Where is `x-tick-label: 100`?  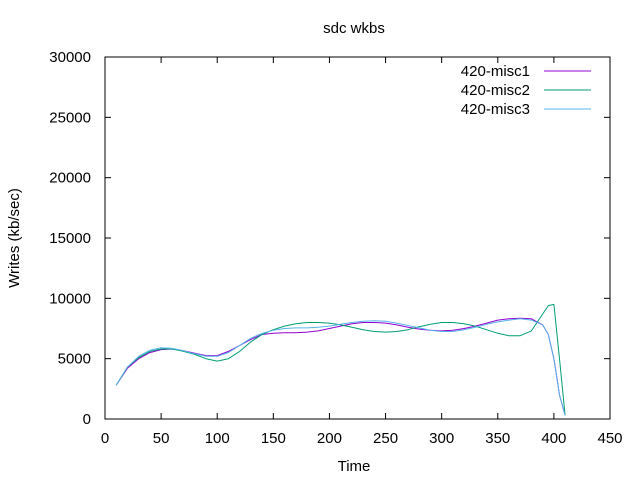
x-tick-label: 100 is located at coordinates (217, 438).